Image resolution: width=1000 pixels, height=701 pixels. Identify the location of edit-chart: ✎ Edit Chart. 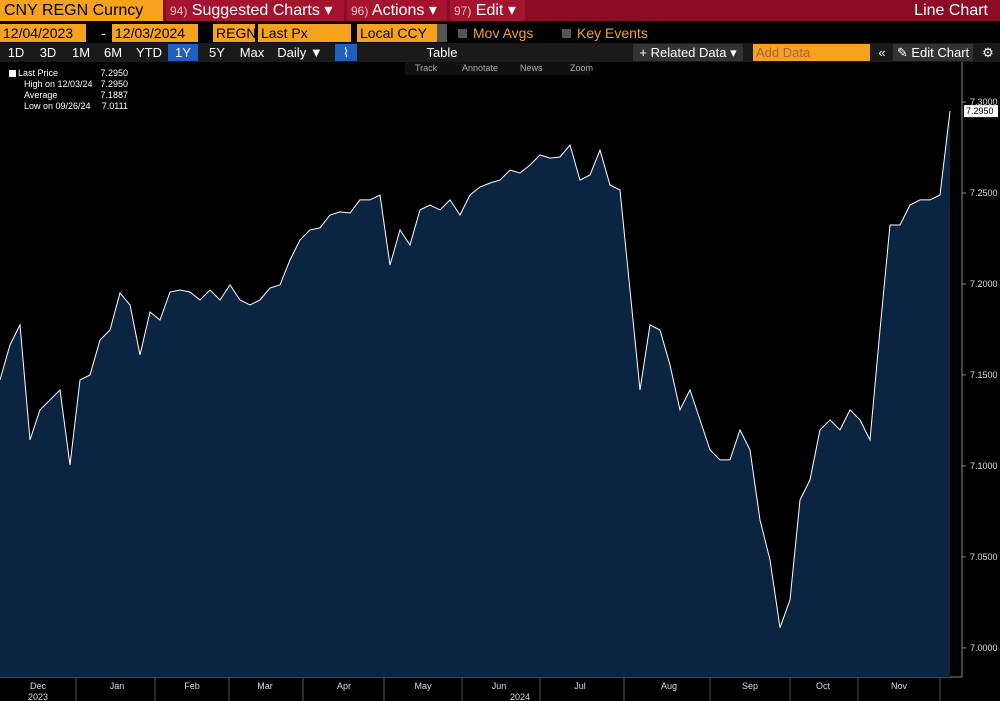
(933, 52).